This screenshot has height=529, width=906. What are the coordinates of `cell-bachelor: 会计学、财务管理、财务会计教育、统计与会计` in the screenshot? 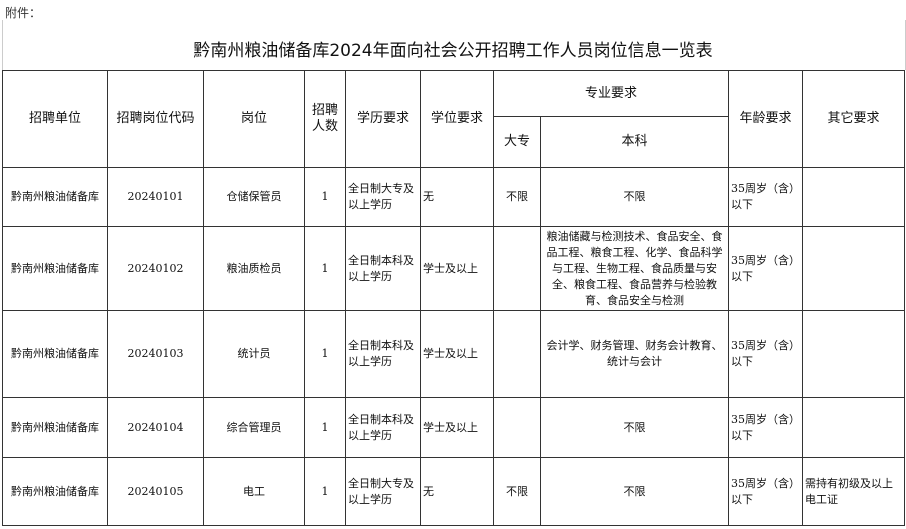 It's located at (634, 354).